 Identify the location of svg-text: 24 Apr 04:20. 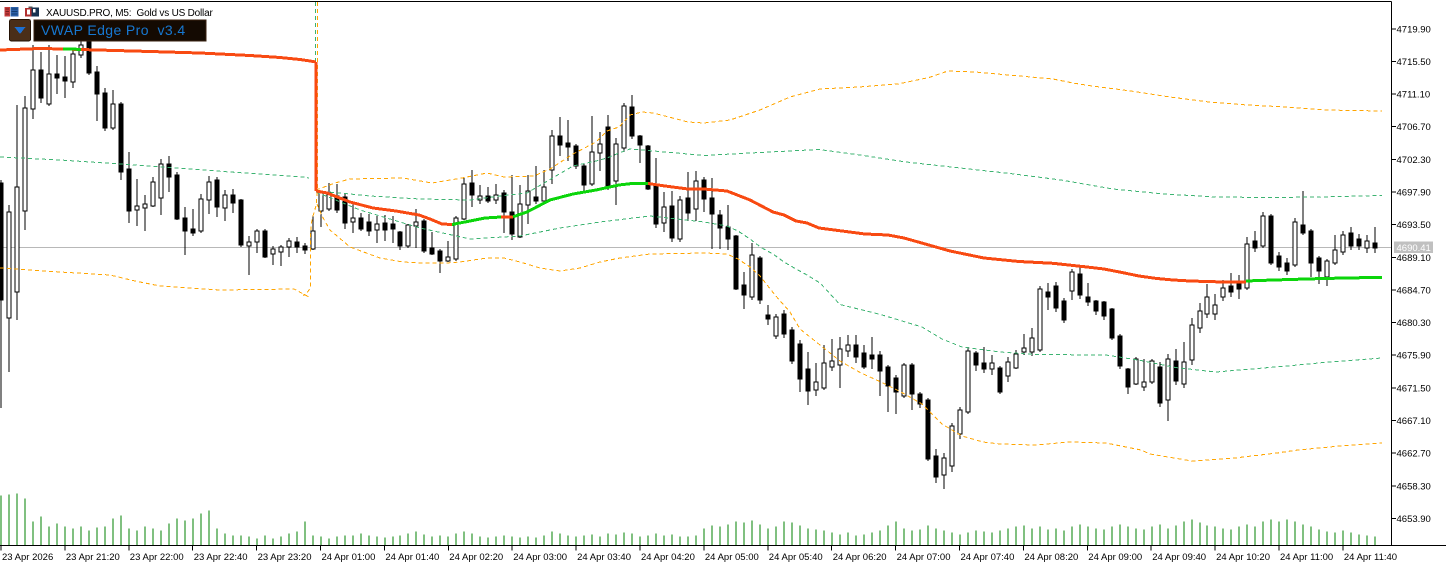
(668, 557).